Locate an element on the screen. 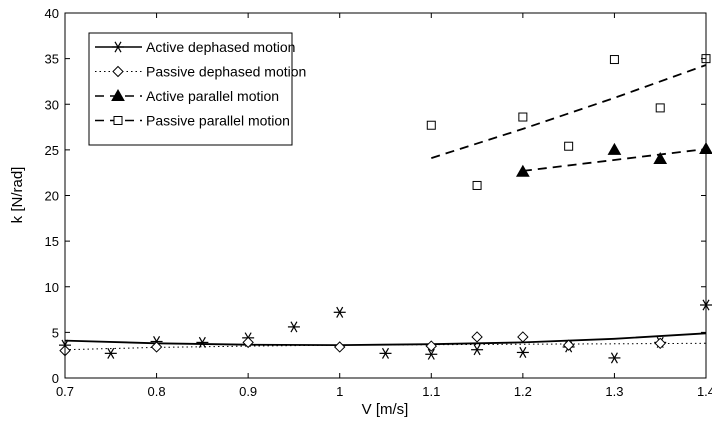 The width and height of the screenshot is (712, 426). x-tick-label: 0.9 is located at coordinates (248, 391).